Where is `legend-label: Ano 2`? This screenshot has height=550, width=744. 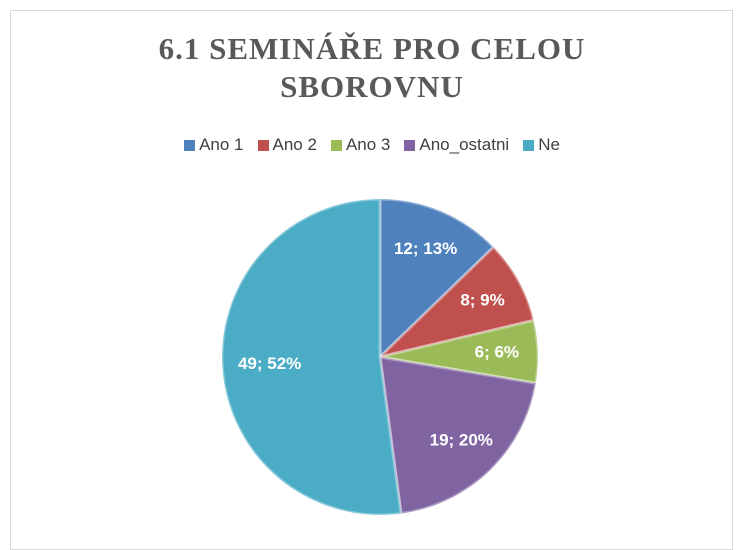 legend-label: Ano 2 is located at coordinates (294, 144).